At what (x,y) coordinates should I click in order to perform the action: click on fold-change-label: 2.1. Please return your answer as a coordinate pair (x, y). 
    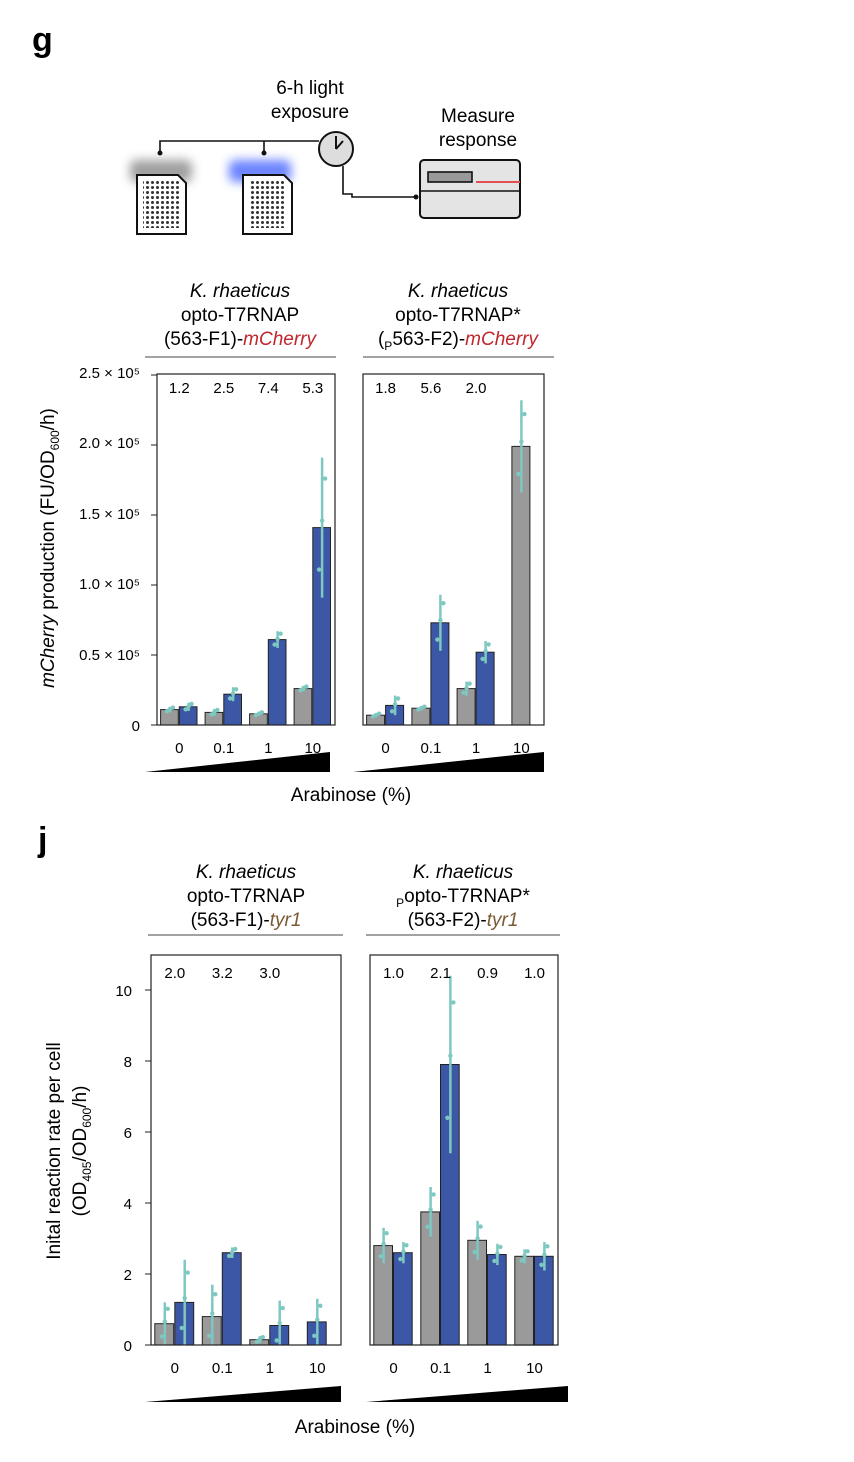
    Looking at the image, I should click on (440, 973).